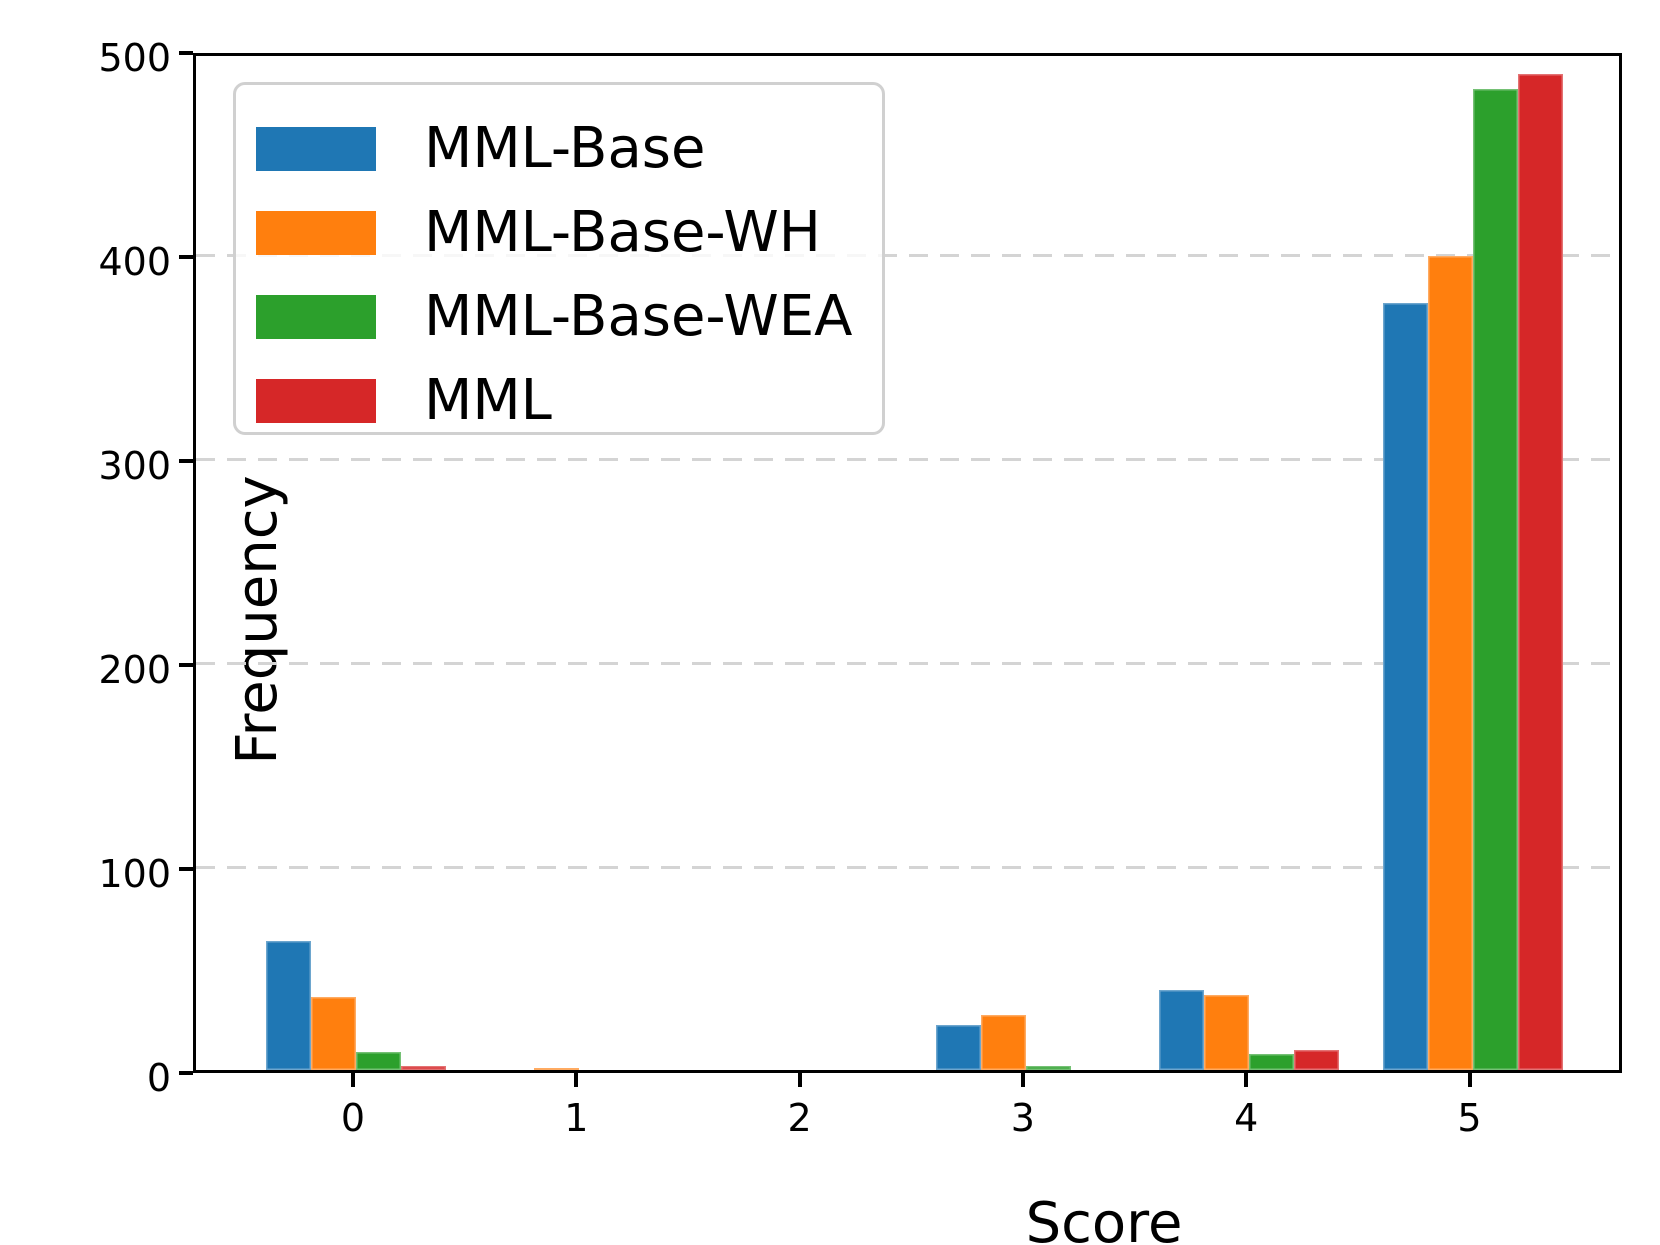 This screenshot has width=1660, height=1245. I want to click on y-tick-label-100: 100, so click(134, 874).